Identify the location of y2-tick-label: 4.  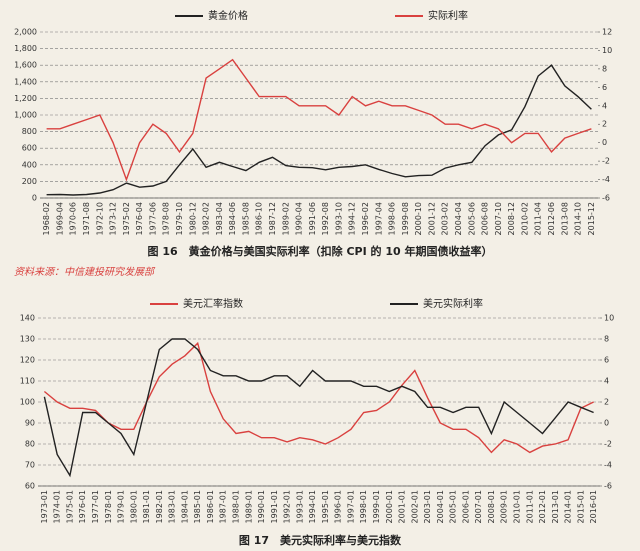
(604, 105).